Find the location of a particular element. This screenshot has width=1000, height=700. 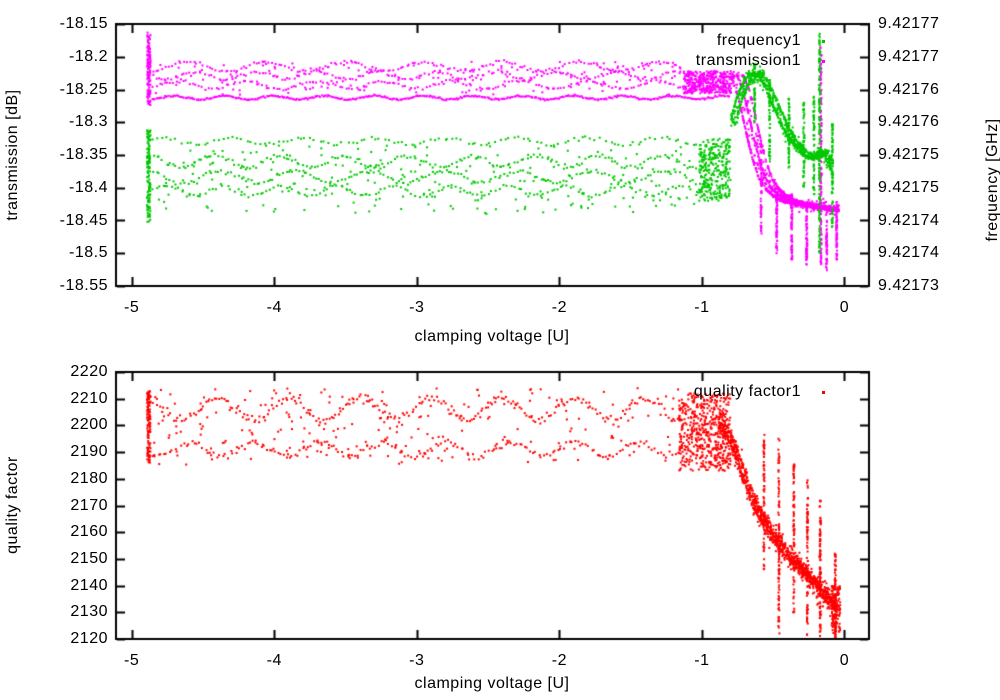

y-tick-label: -18.3 is located at coordinates (88, 122).